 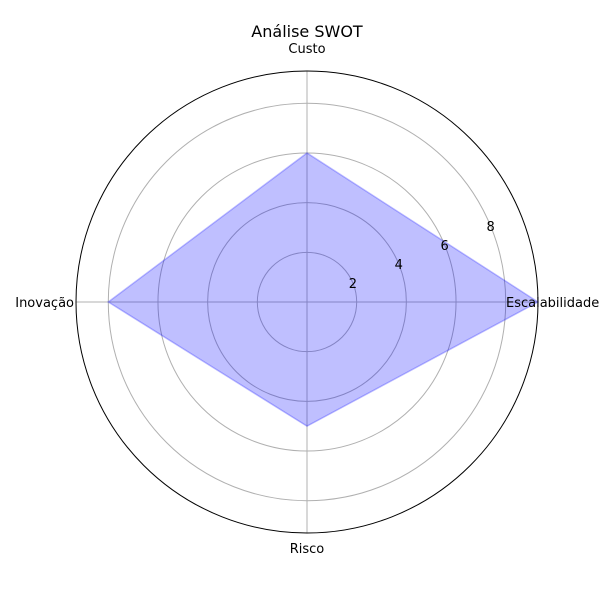 I want to click on radial-tick-label: 4, so click(x=399, y=265).